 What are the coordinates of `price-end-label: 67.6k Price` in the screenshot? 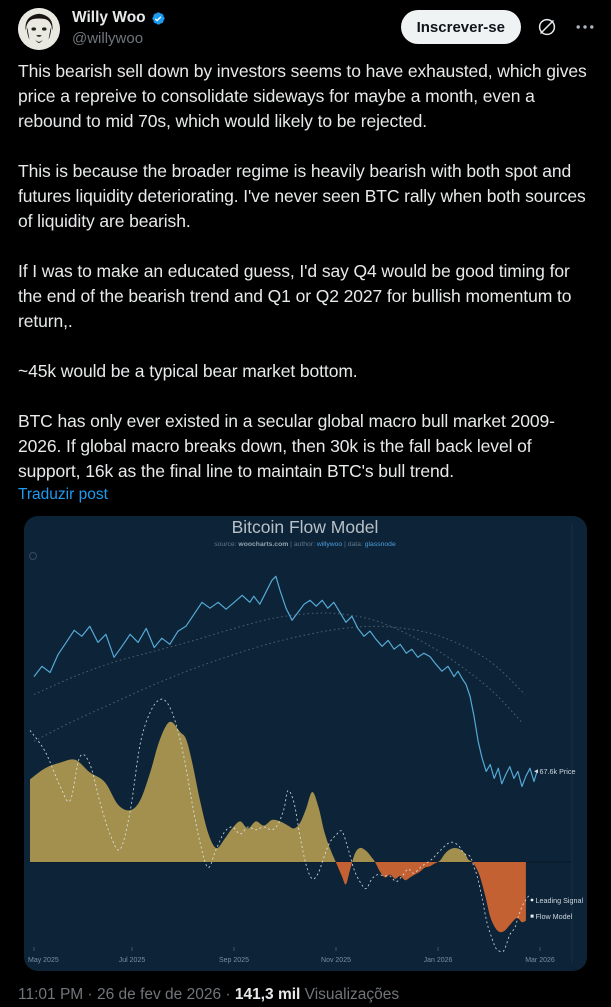 It's located at (558, 771).